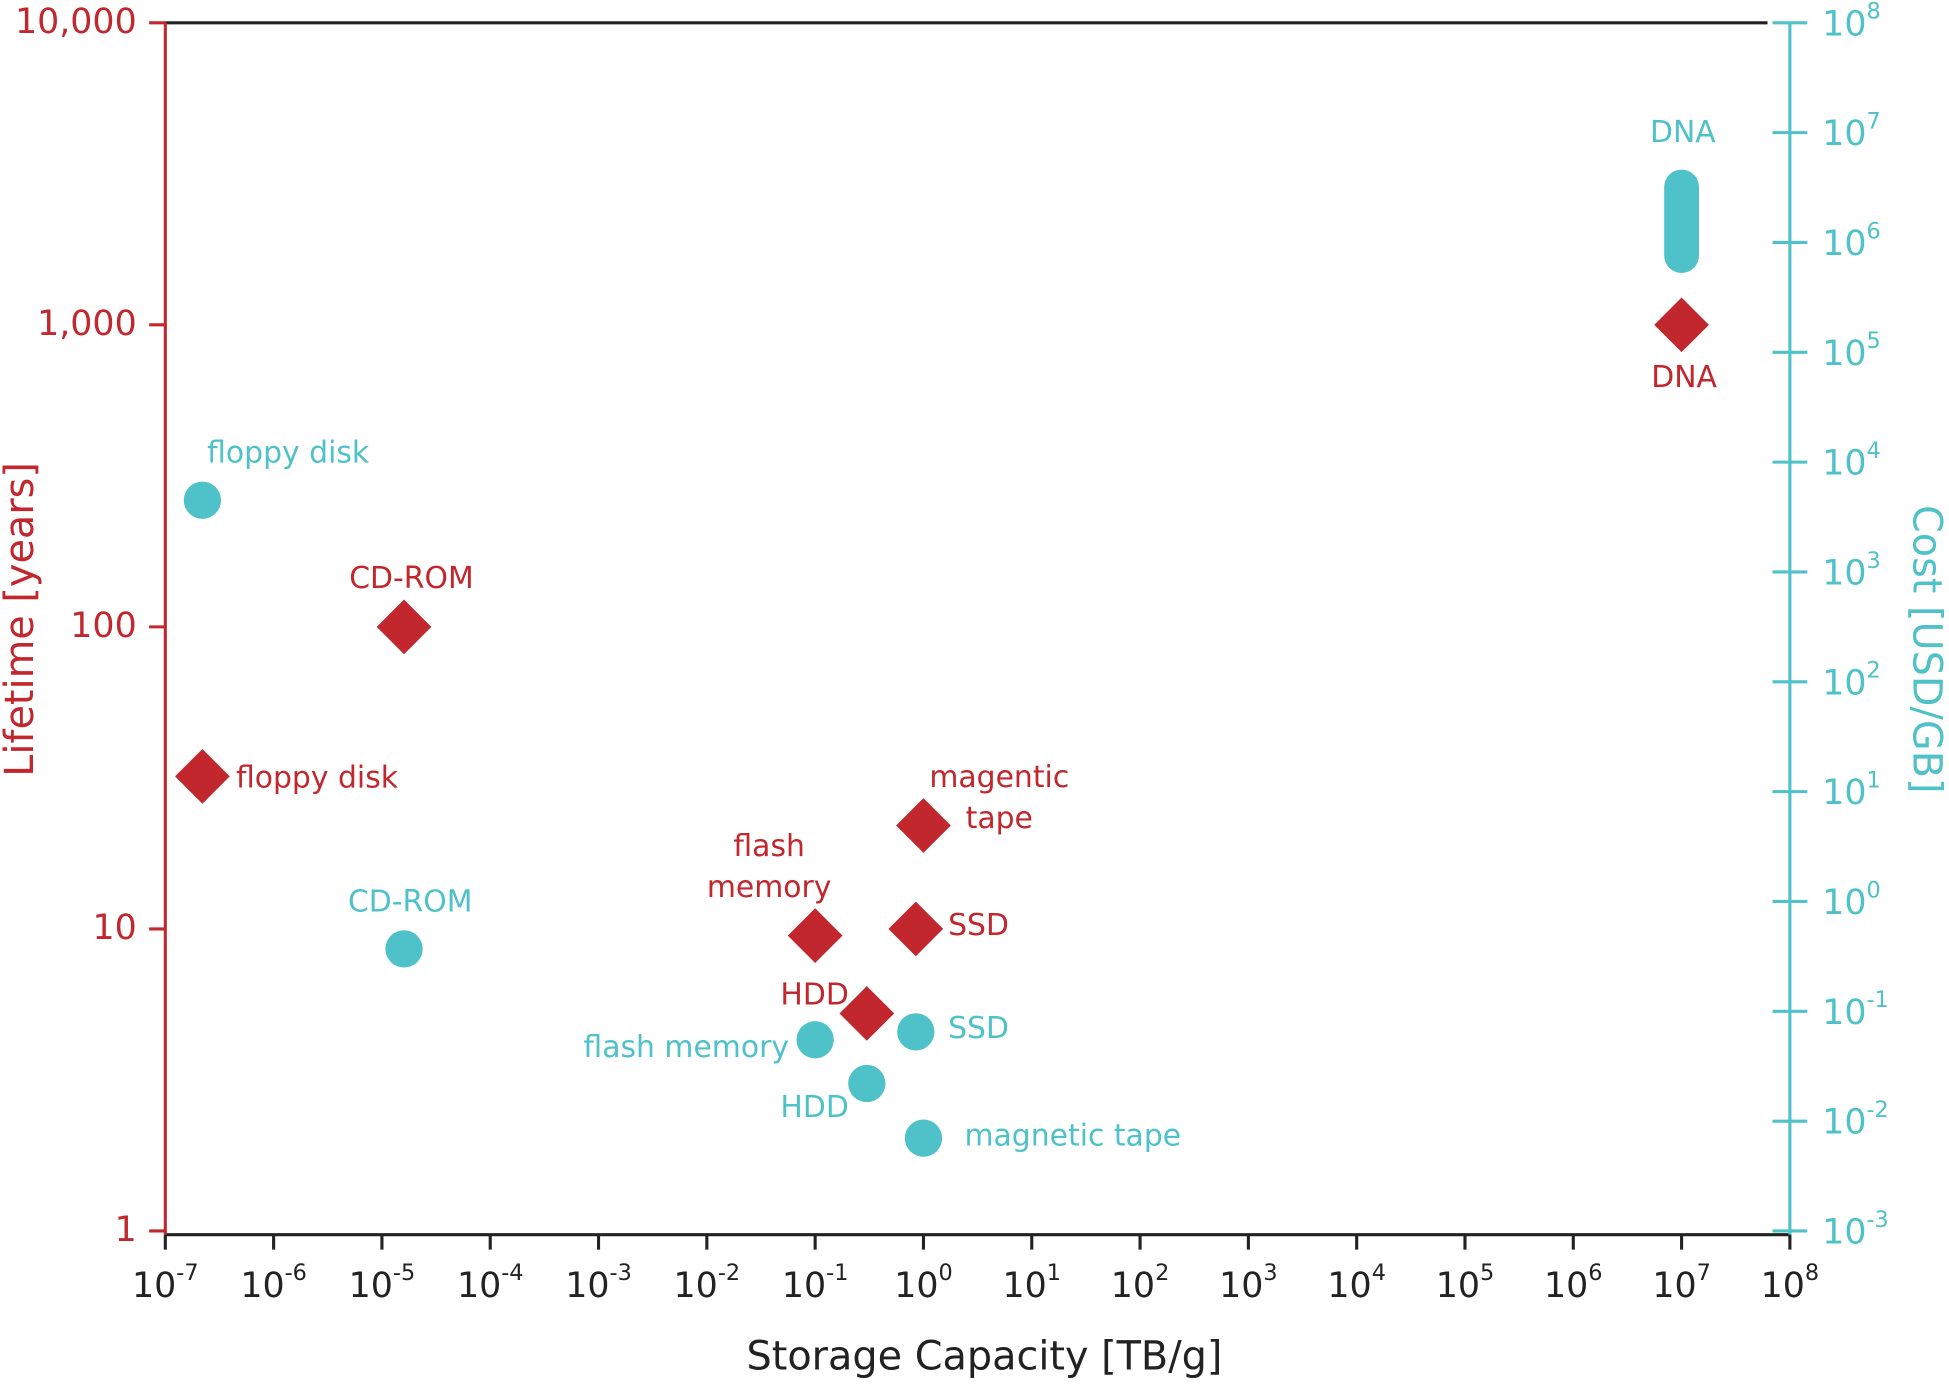  I want to click on x-tick-label-exponent: 8, so click(1812, 1273).